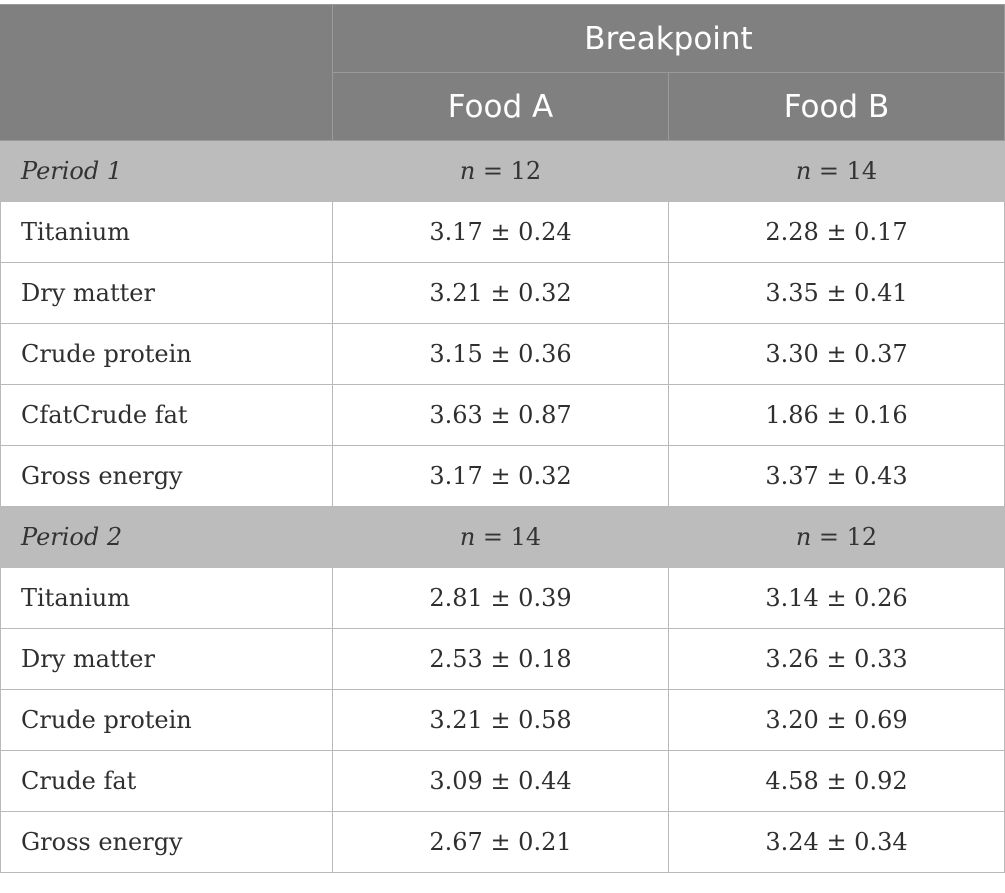 This screenshot has width=1005, height=893. What do you see at coordinates (836, 598) in the screenshot?
I see `cell-food-b: 3.14 ± 0.26` at bounding box center [836, 598].